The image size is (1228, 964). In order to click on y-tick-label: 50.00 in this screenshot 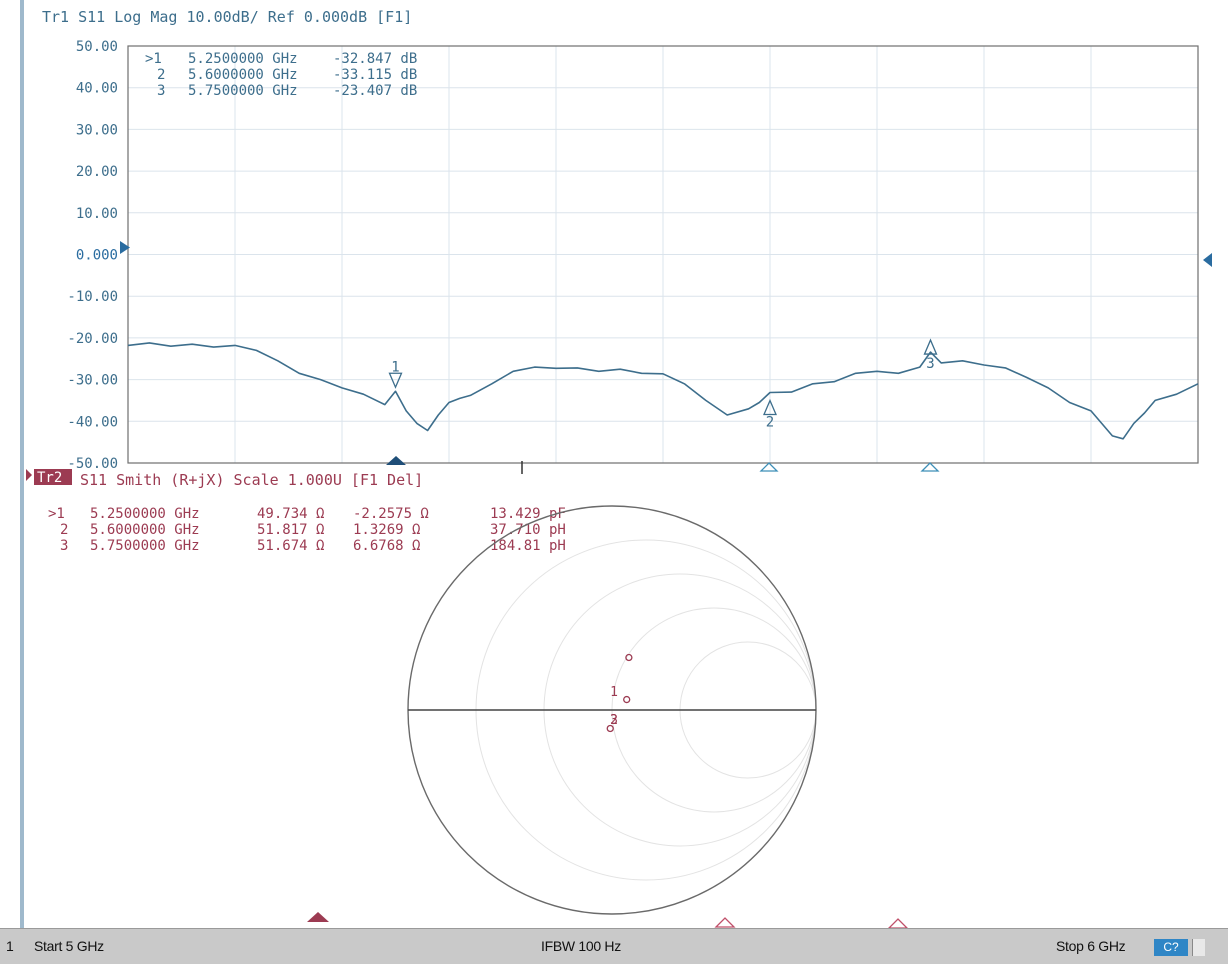, I will do `click(97, 47)`.